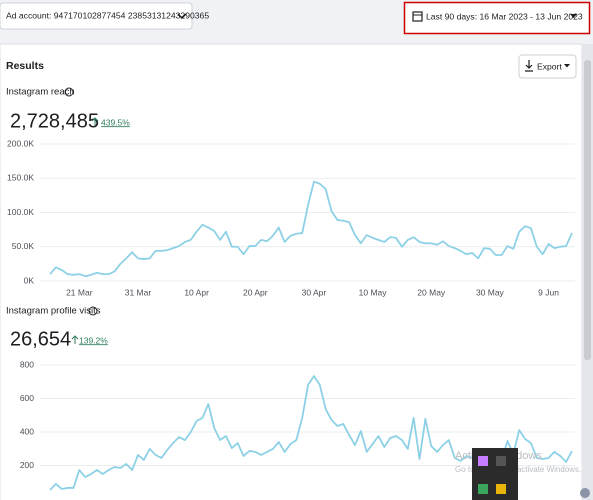 Image resolution: width=593 pixels, height=500 pixels. I want to click on x-tick-label: 30 May, so click(490, 292).